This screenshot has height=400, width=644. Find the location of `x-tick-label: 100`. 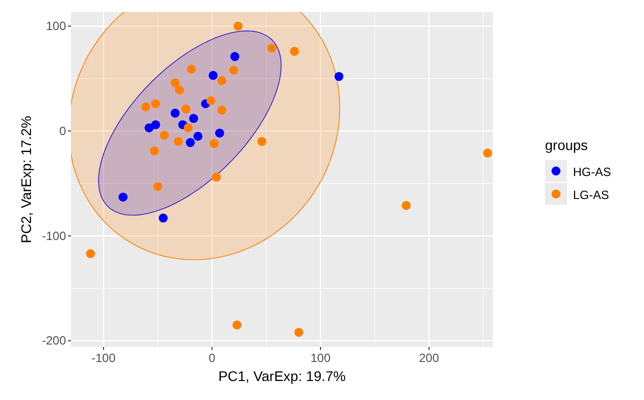

x-tick-label: 100 is located at coordinates (320, 358).